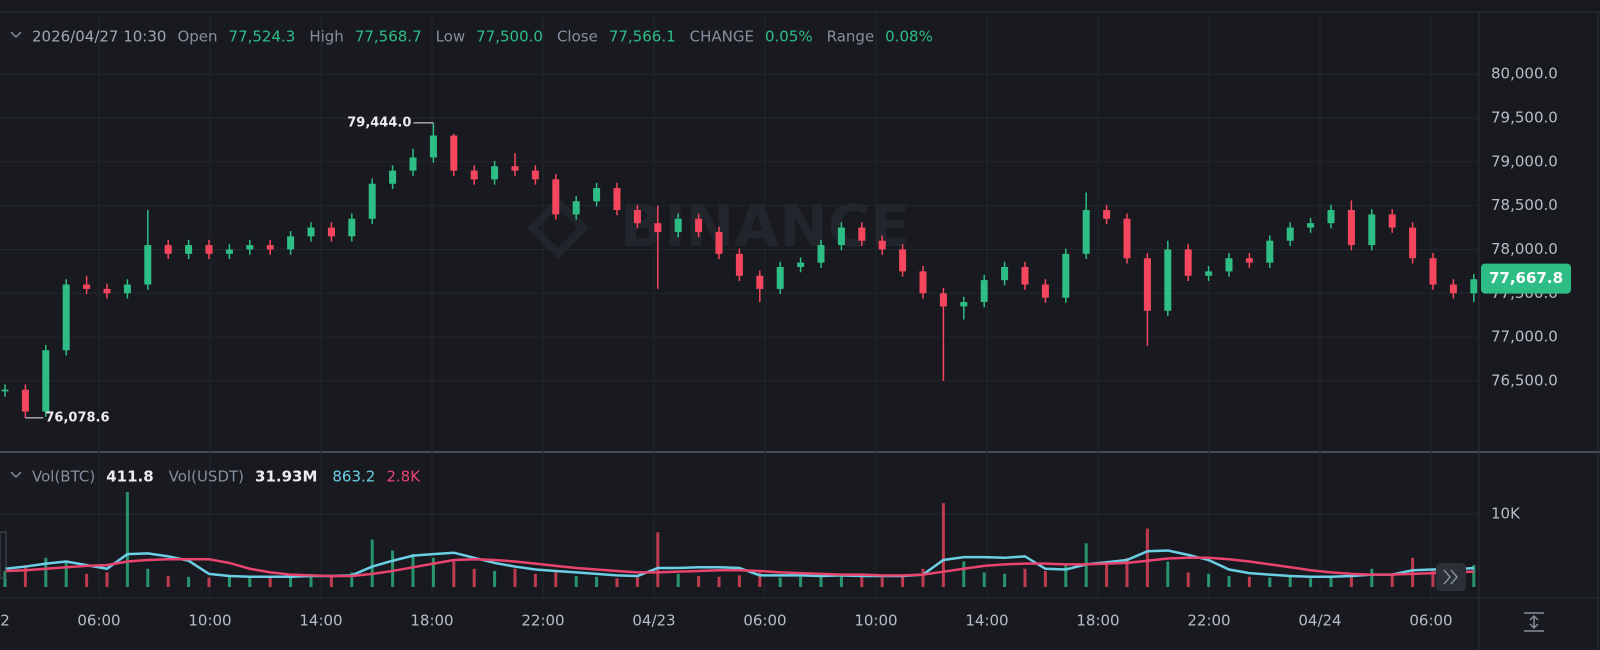 This screenshot has height=650, width=1600. What do you see at coordinates (286, 477) in the screenshot?
I see `legend-value: 31.93M` at bounding box center [286, 477].